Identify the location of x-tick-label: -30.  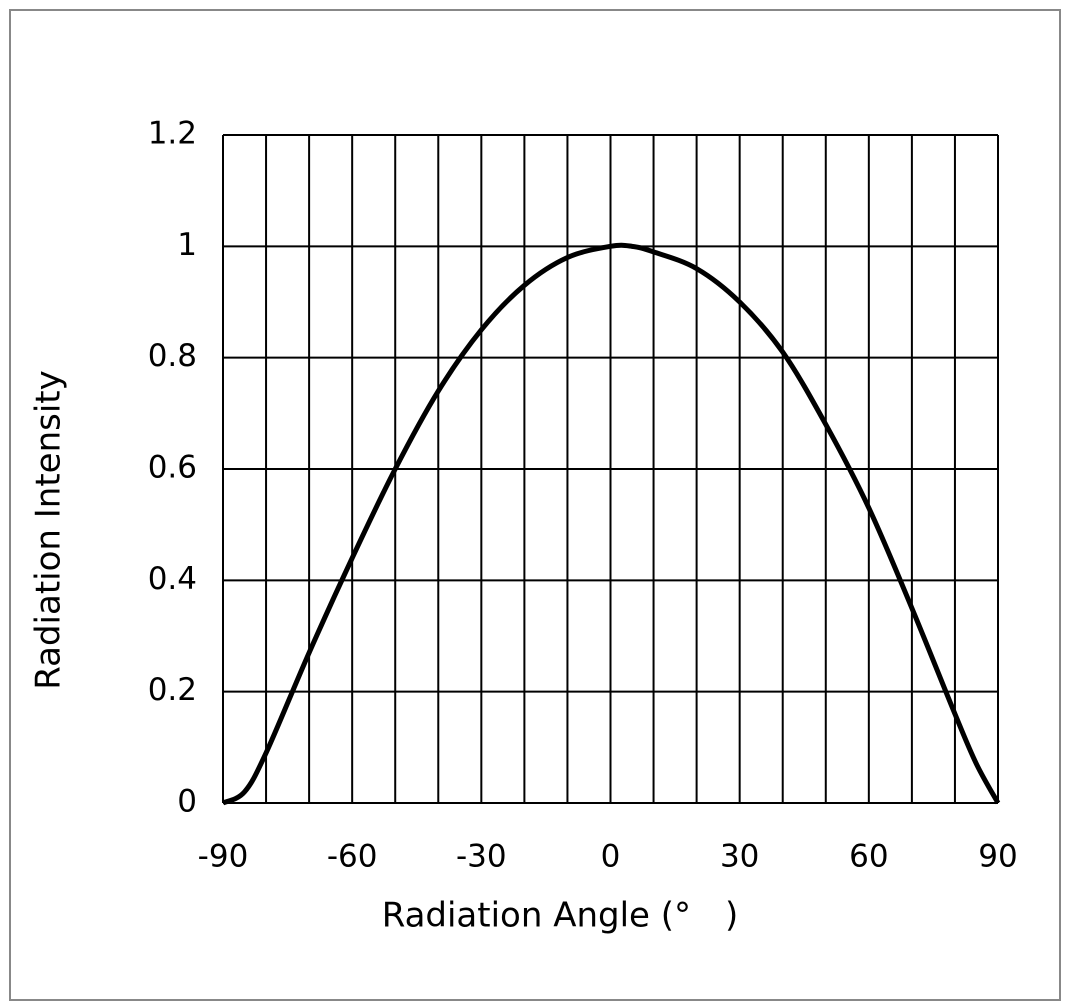
(481, 857).